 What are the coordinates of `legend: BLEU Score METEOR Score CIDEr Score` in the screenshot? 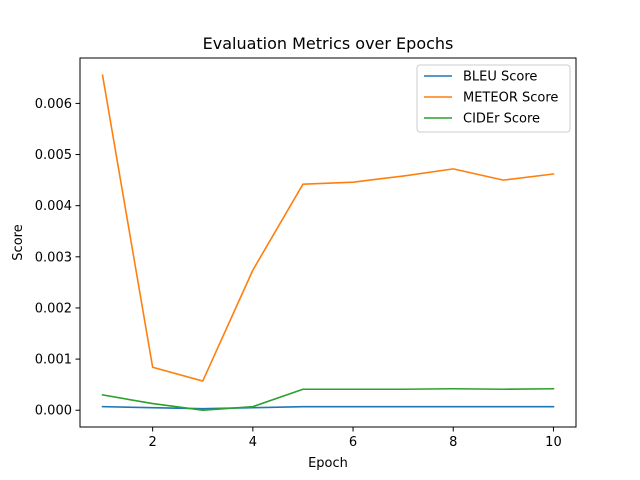 It's located at (493, 98).